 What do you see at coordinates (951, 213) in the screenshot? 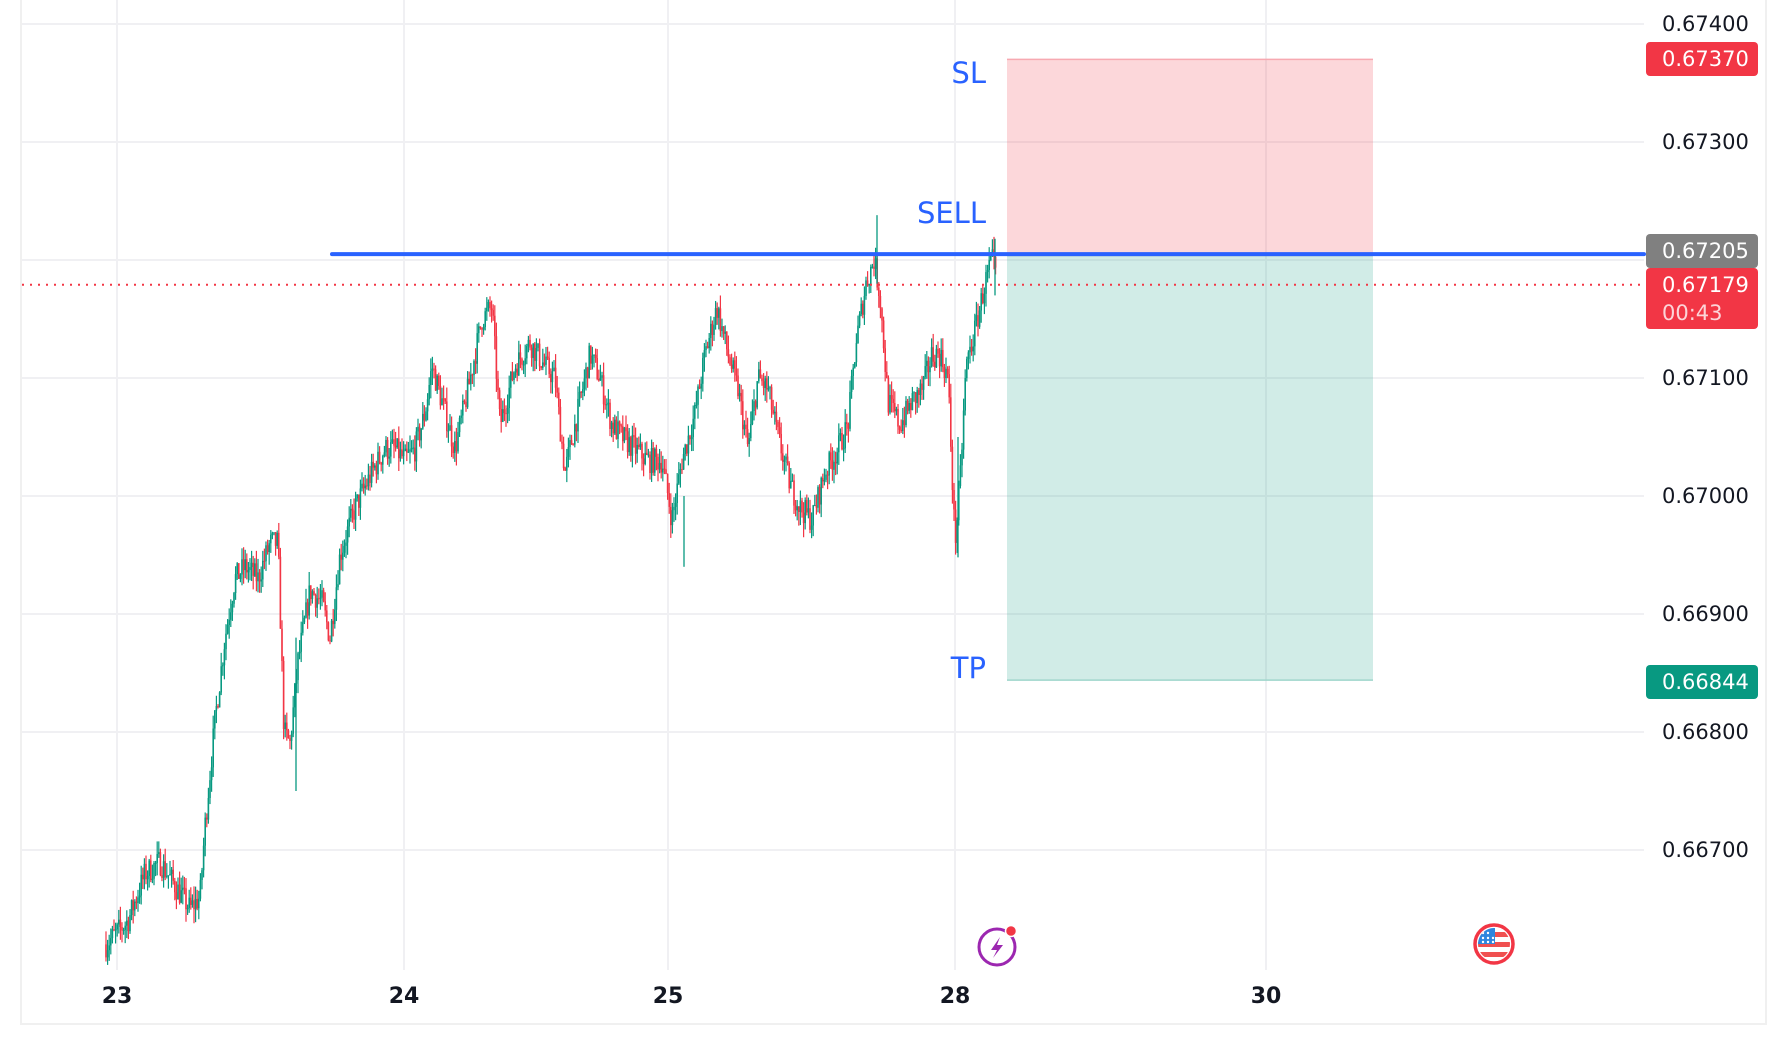
I see `sell-label: SELL` at bounding box center [951, 213].